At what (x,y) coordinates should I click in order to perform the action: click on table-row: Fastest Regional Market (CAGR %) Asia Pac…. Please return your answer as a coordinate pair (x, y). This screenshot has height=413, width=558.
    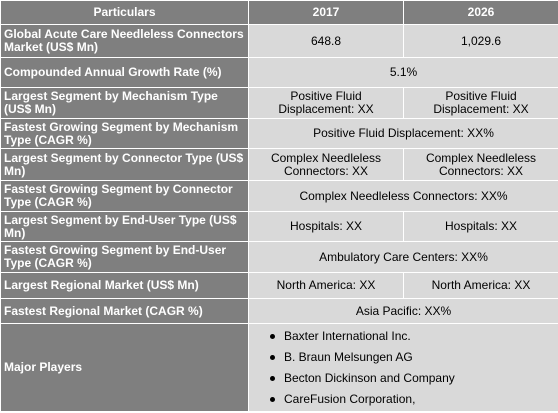
    Looking at the image, I should click on (279, 311).